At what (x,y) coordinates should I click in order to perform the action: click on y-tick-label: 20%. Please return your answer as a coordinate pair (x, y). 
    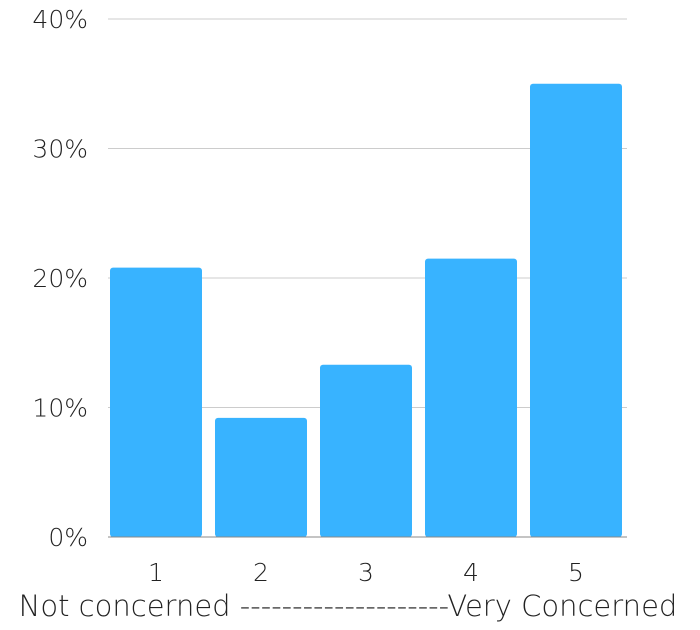
    Looking at the image, I should click on (60, 278).